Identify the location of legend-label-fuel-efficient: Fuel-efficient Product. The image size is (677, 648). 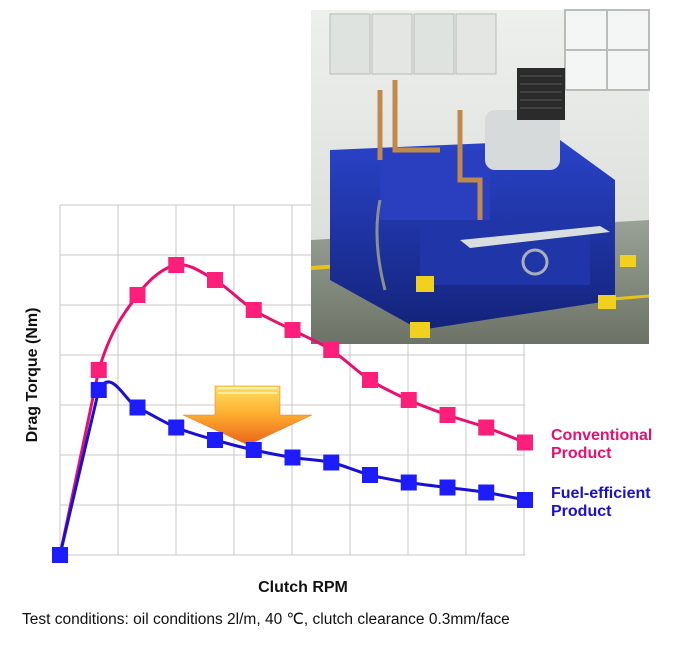
(601, 502).